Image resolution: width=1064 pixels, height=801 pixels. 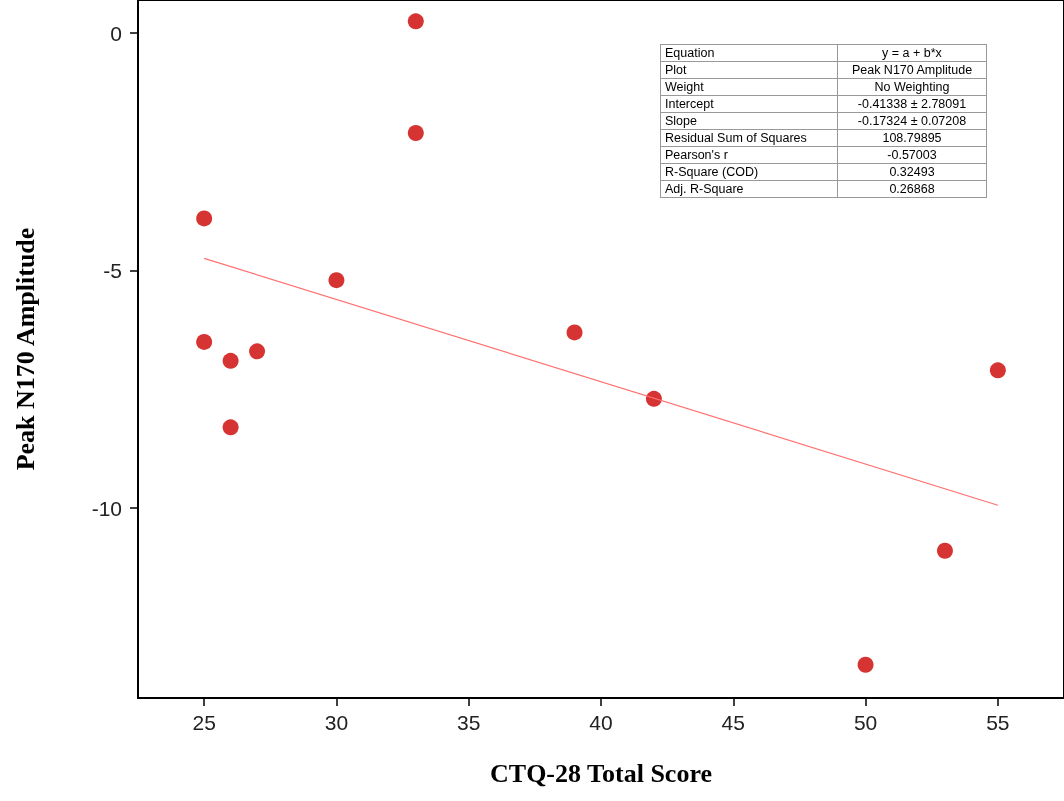 What do you see at coordinates (336, 722) in the screenshot?
I see `x-tick-label: 30` at bounding box center [336, 722].